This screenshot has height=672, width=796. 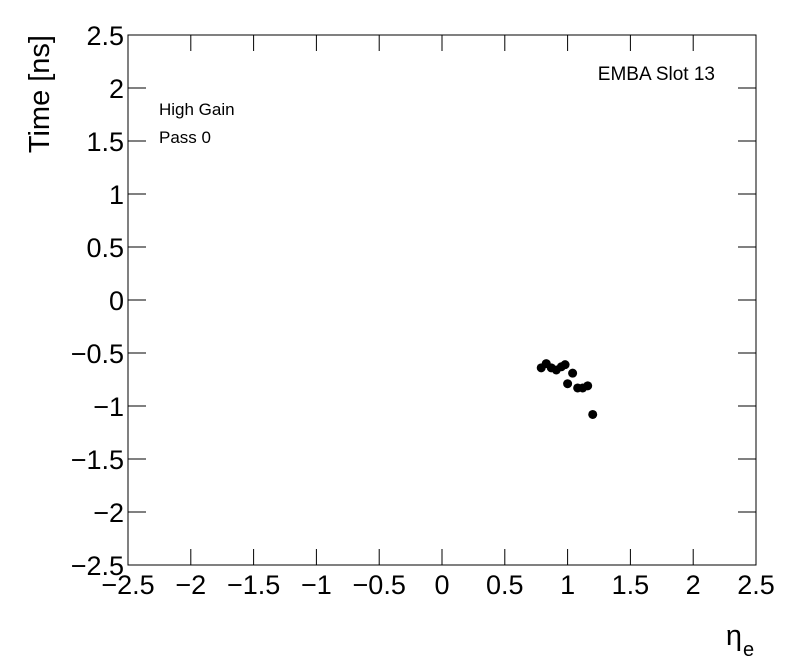 I want to click on x-axis-label-subscript: e, so click(x=748, y=650).